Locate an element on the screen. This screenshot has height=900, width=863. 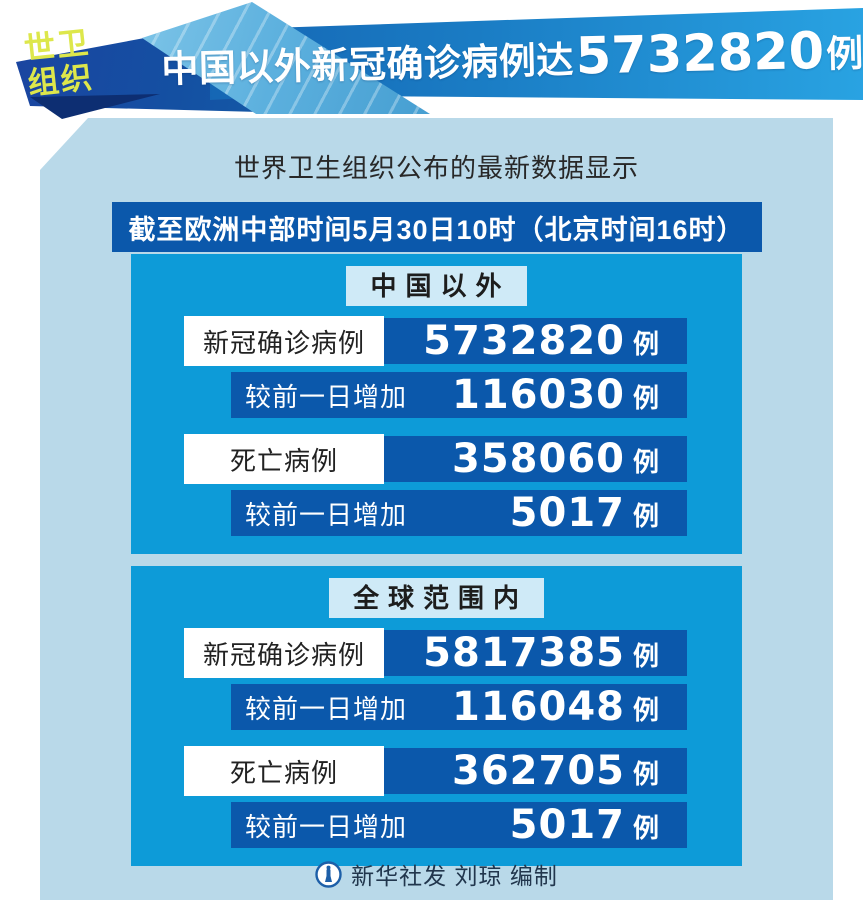
panel-title: 全球范围内 is located at coordinates (436, 598).